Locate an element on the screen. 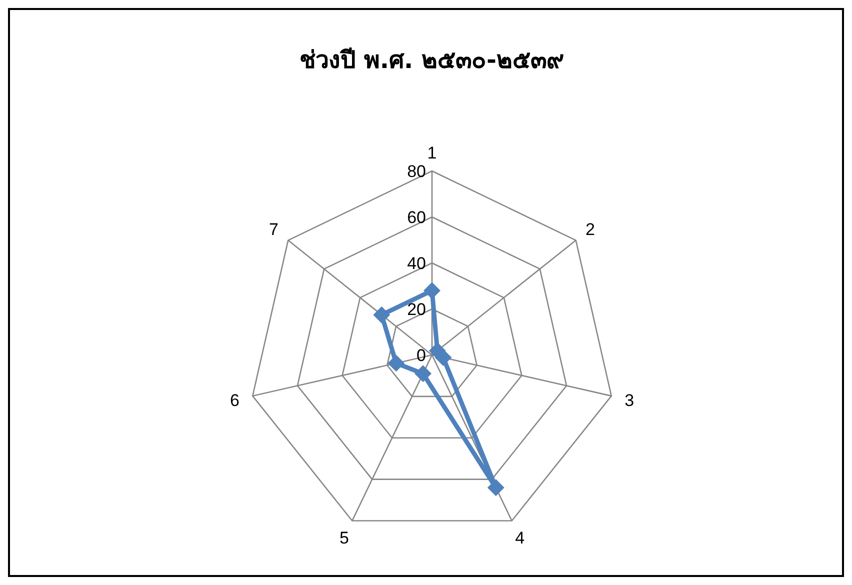 The image size is (852, 585). spoke-label: 6 is located at coordinates (235, 400).